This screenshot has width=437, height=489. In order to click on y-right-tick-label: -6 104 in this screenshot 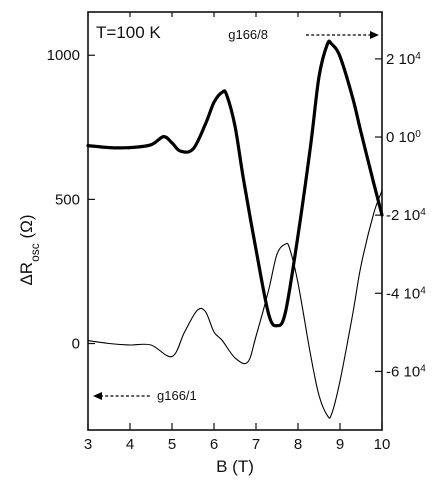, I will do `click(406, 372)`.